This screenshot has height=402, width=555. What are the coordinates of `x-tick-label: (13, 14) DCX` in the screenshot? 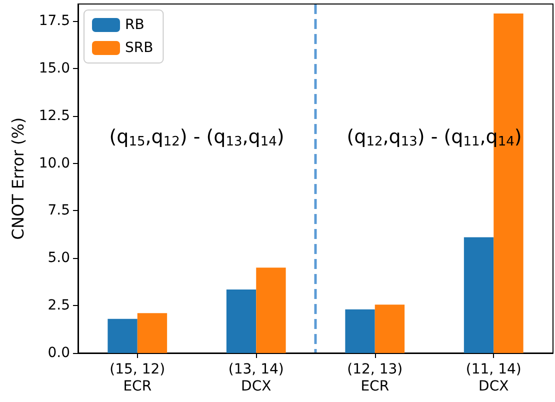 It's located at (256, 378).